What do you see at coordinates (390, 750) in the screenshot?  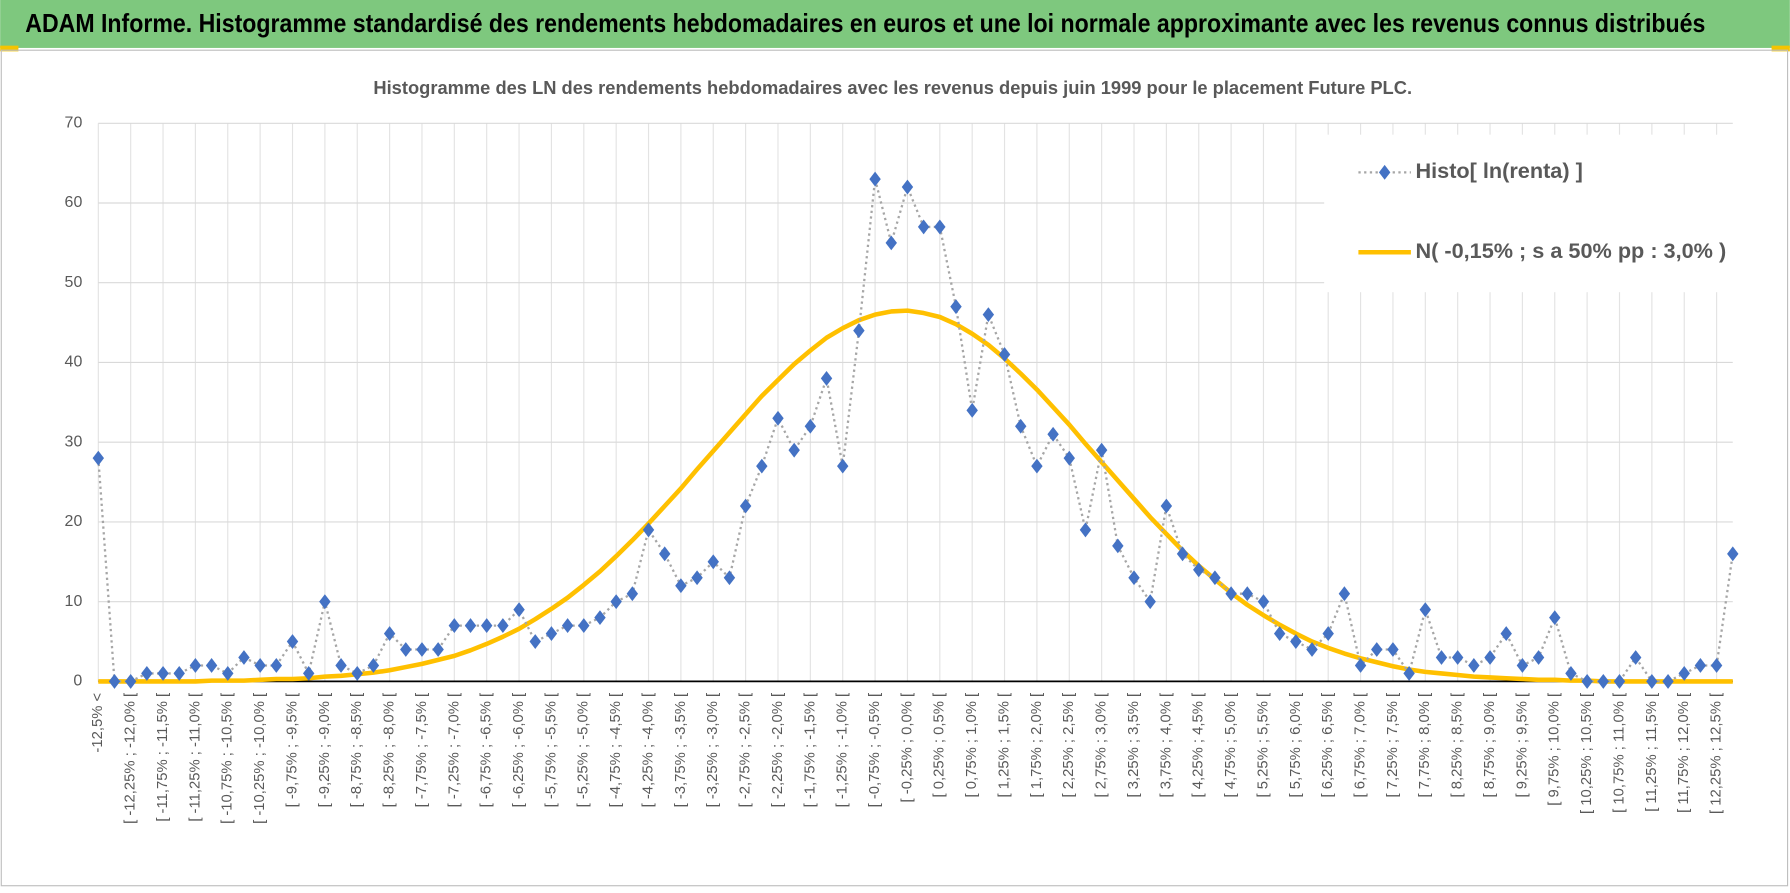 I see `x-tick-label: [ -8,25% ; -8,0% [` at bounding box center [390, 750].